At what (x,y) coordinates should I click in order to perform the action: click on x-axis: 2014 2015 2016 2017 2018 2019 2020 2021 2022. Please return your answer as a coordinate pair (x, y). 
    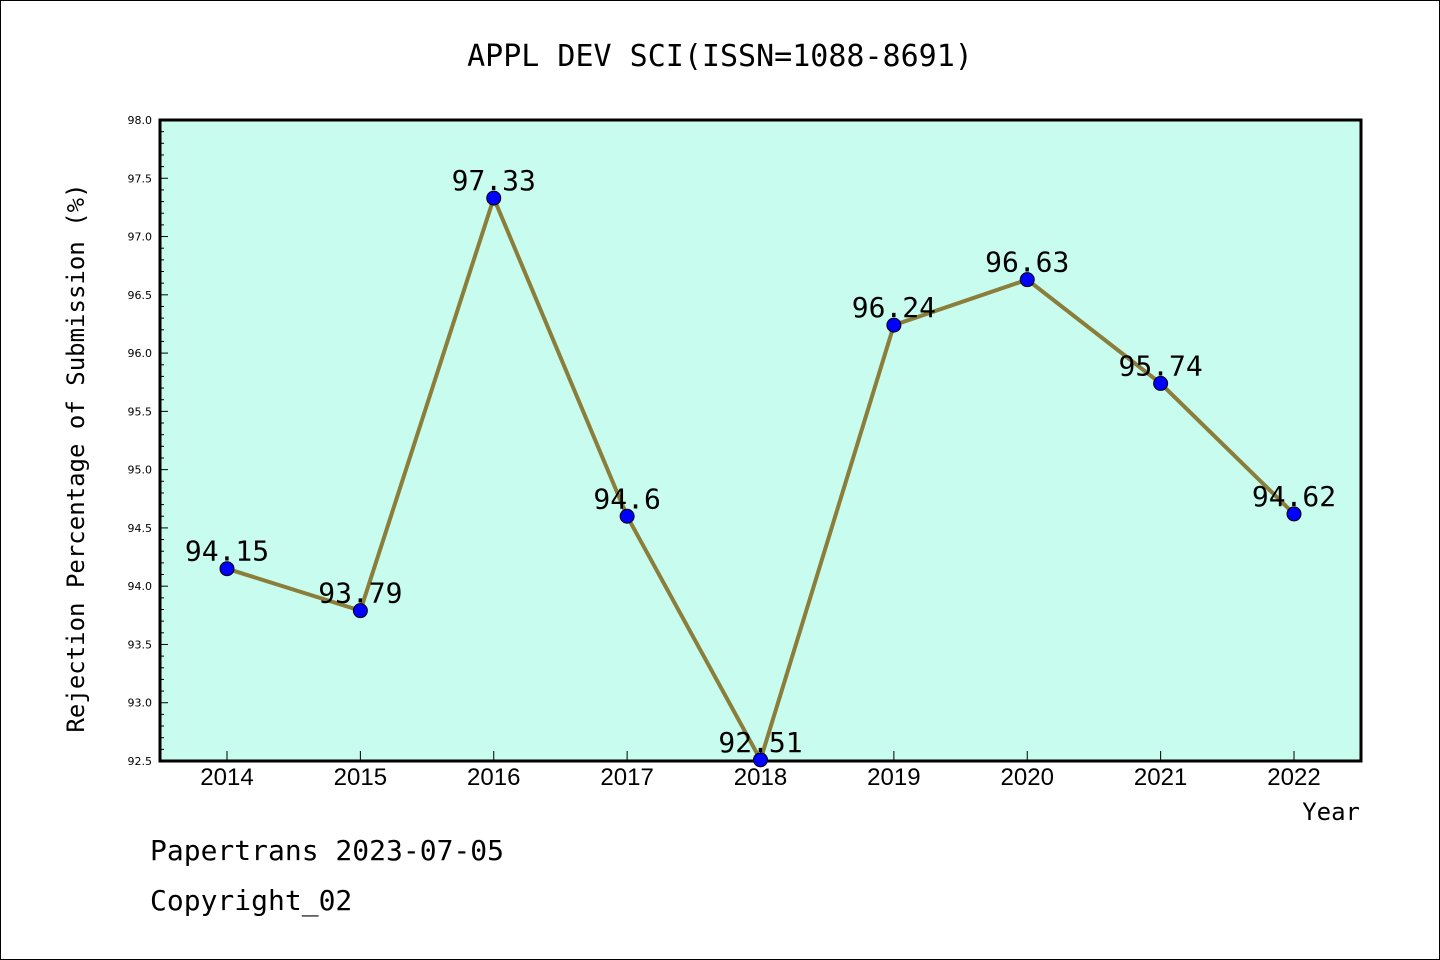
    Looking at the image, I should click on (760, 771).